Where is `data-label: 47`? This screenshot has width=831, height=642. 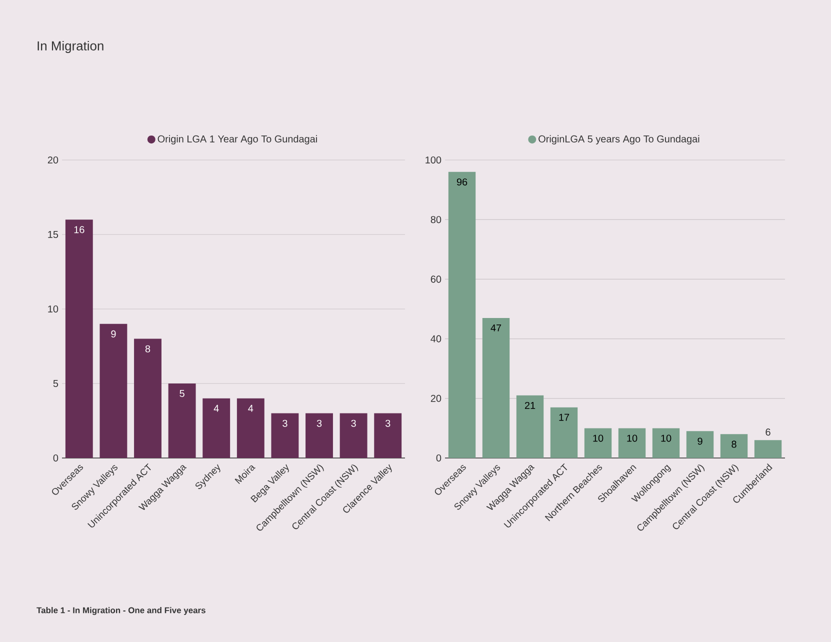
data-label: 47 is located at coordinates (496, 328).